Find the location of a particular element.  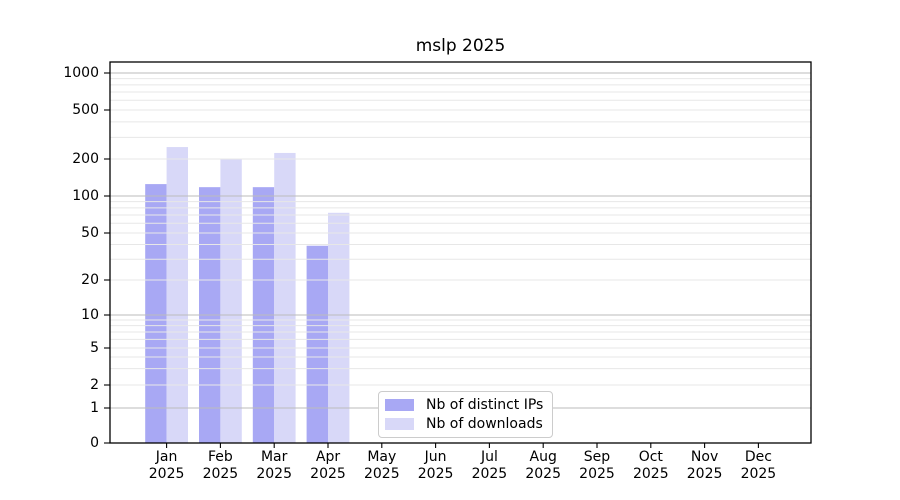

x-tick-label: Apr 2025 is located at coordinates (328, 465).